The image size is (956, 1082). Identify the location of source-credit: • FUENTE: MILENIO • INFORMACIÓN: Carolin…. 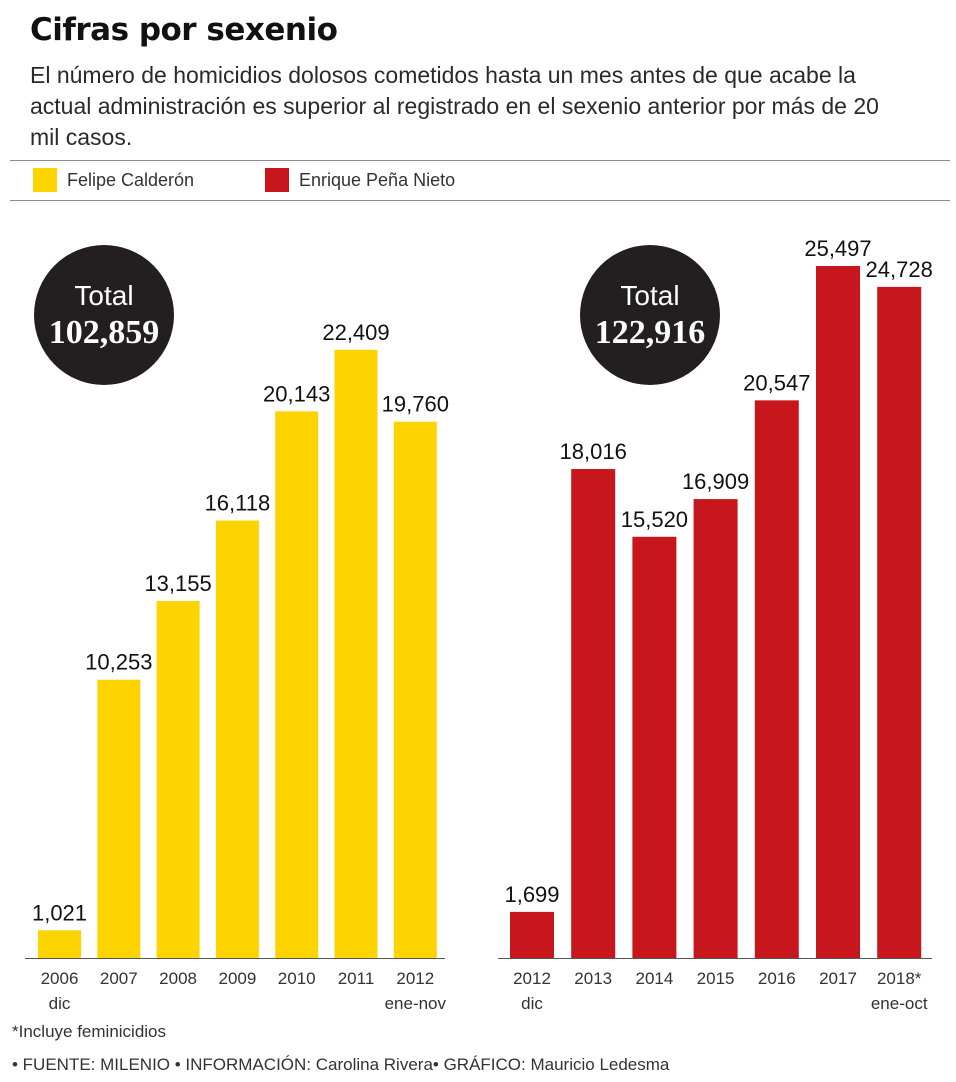
(341, 1064).